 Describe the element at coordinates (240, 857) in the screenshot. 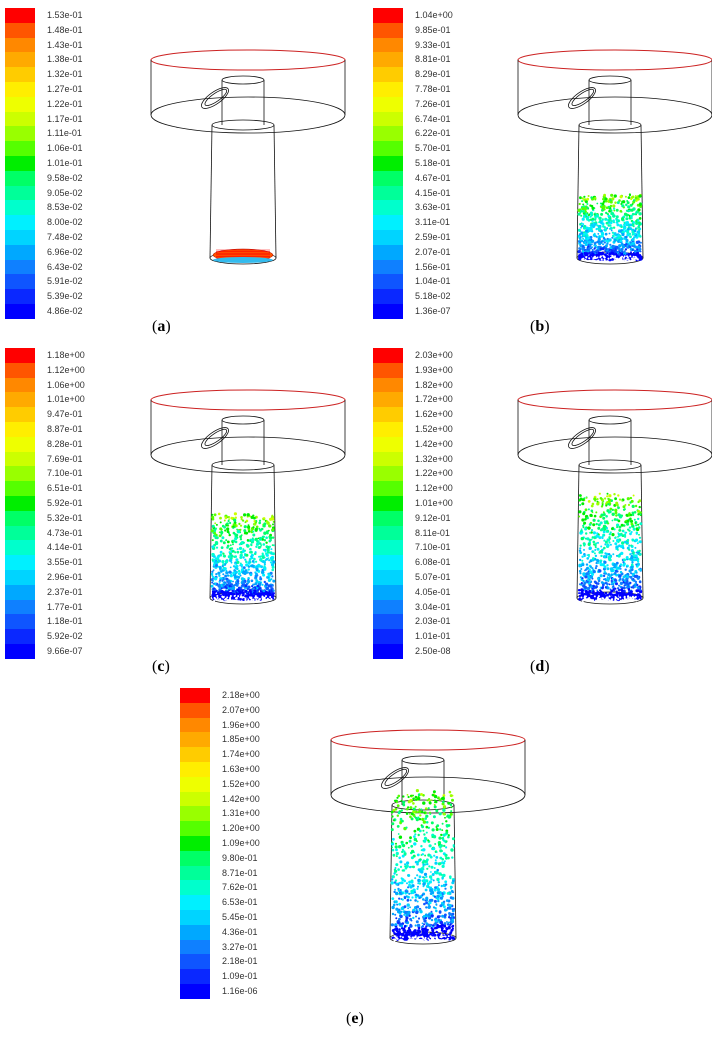

I see `colorbar-label: 9.80e-01` at that location.